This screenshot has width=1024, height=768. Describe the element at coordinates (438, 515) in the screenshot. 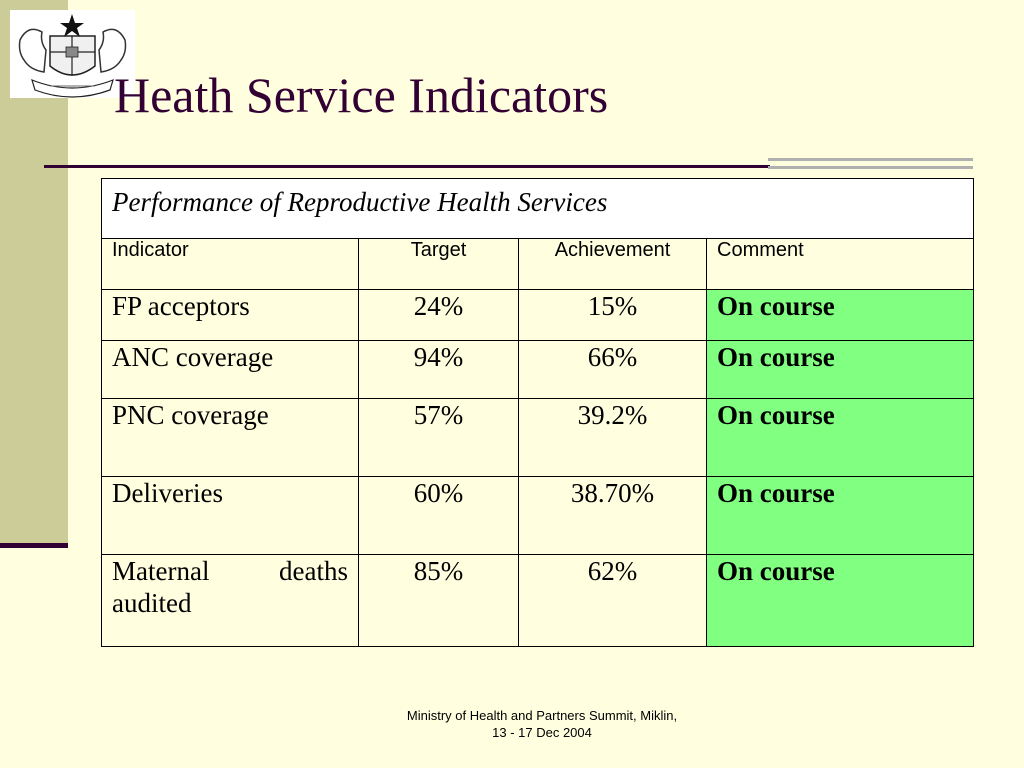

I see `cell-target: 60%` at that location.